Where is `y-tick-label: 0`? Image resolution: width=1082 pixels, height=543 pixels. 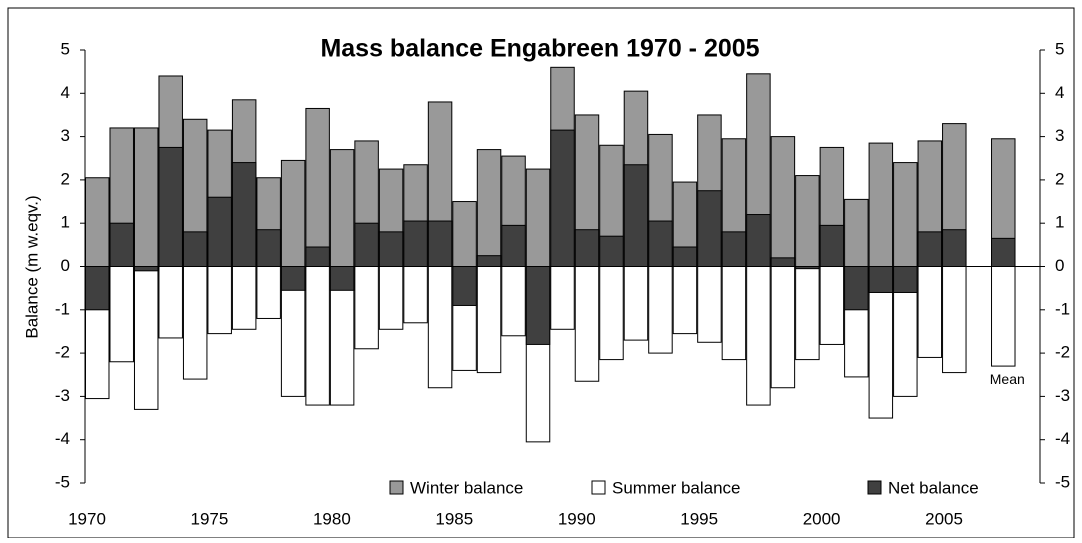
y-tick-label: 0 is located at coordinates (65, 265).